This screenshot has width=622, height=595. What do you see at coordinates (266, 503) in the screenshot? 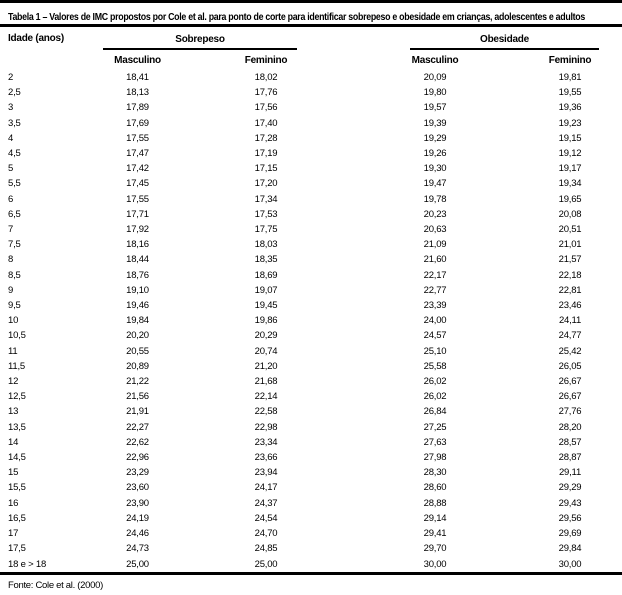
I see `sobrepeso-feminino-cell: 24,37` at bounding box center [266, 503].